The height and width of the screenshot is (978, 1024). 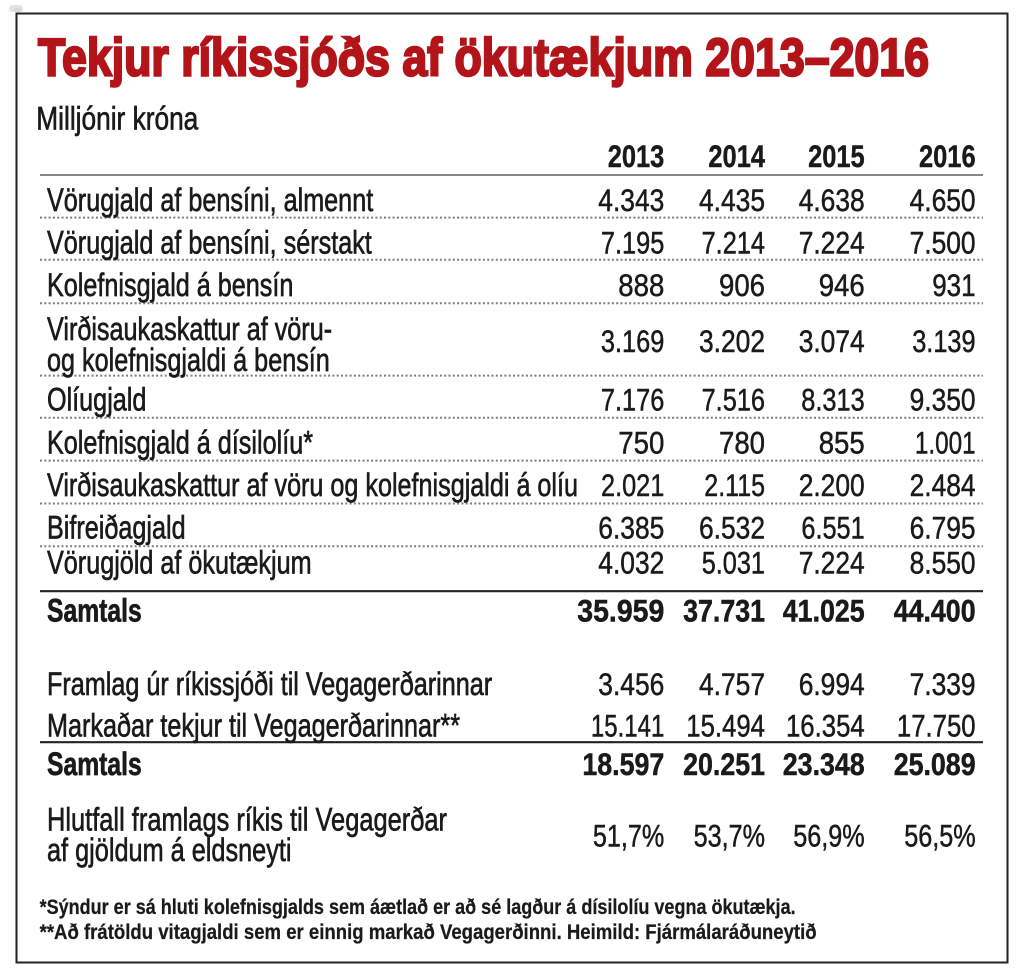 What do you see at coordinates (209, 242) in the screenshot?
I see `svg-text: Vörugjald af bensíni, sérstakt` at bounding box center [209, 242].